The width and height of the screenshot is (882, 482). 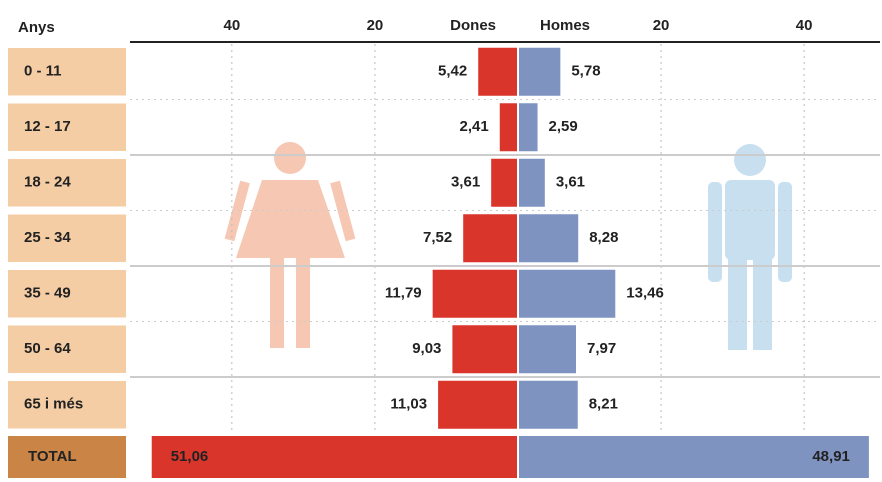 What do you see at coordinates (831, 456) in the screenshot?
I see `total-value-label: 48,91` at bounding box center [831, 456].